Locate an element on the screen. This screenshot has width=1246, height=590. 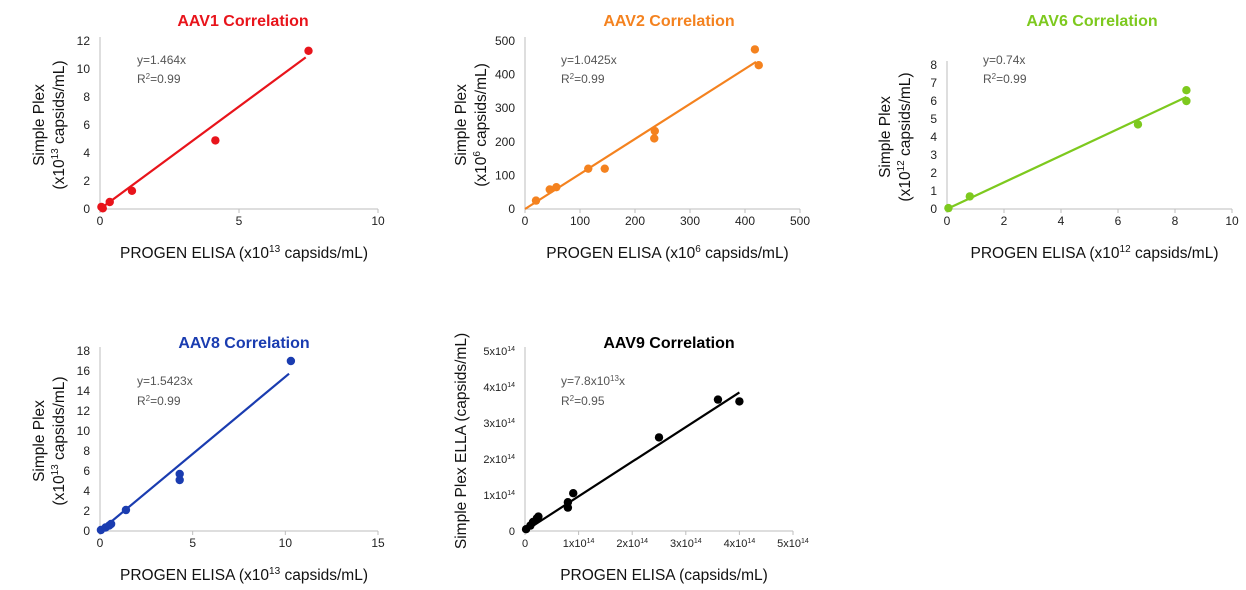
y-tick-label: 12 is located at coordinates (84, 41).